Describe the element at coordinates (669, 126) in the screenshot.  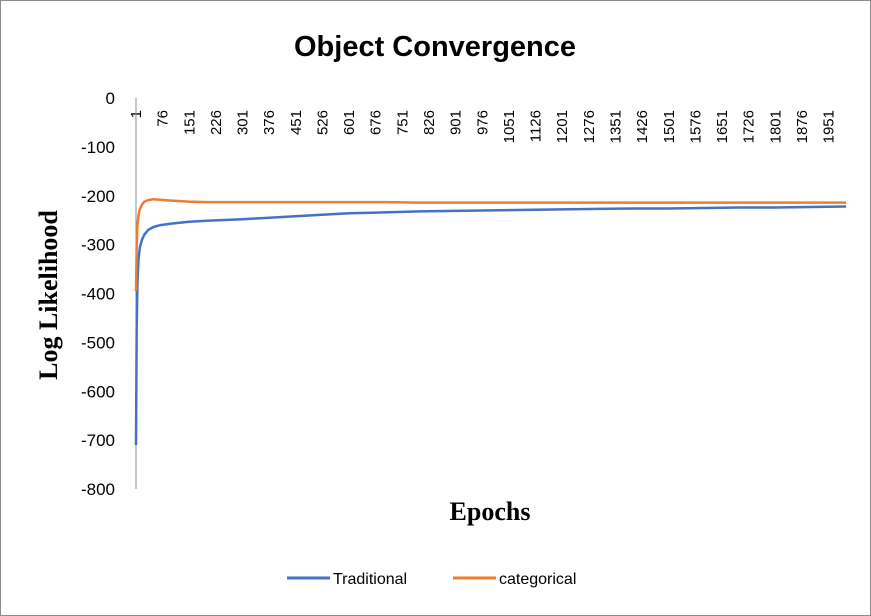
I see `x-tick-label: 1501` at that location.